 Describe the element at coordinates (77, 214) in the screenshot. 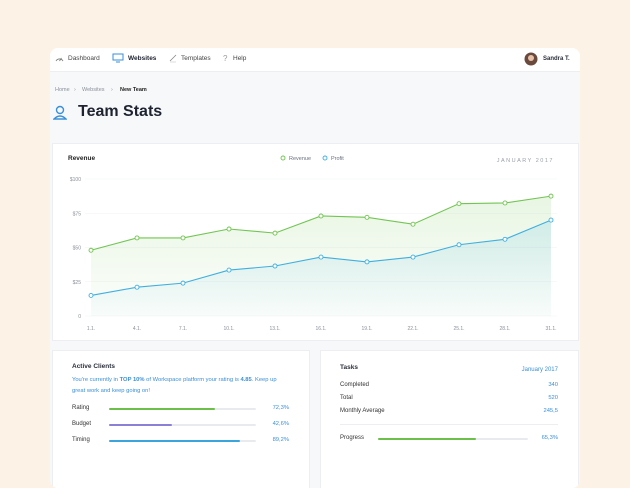

I see `y-tick-label: $75` at that location.